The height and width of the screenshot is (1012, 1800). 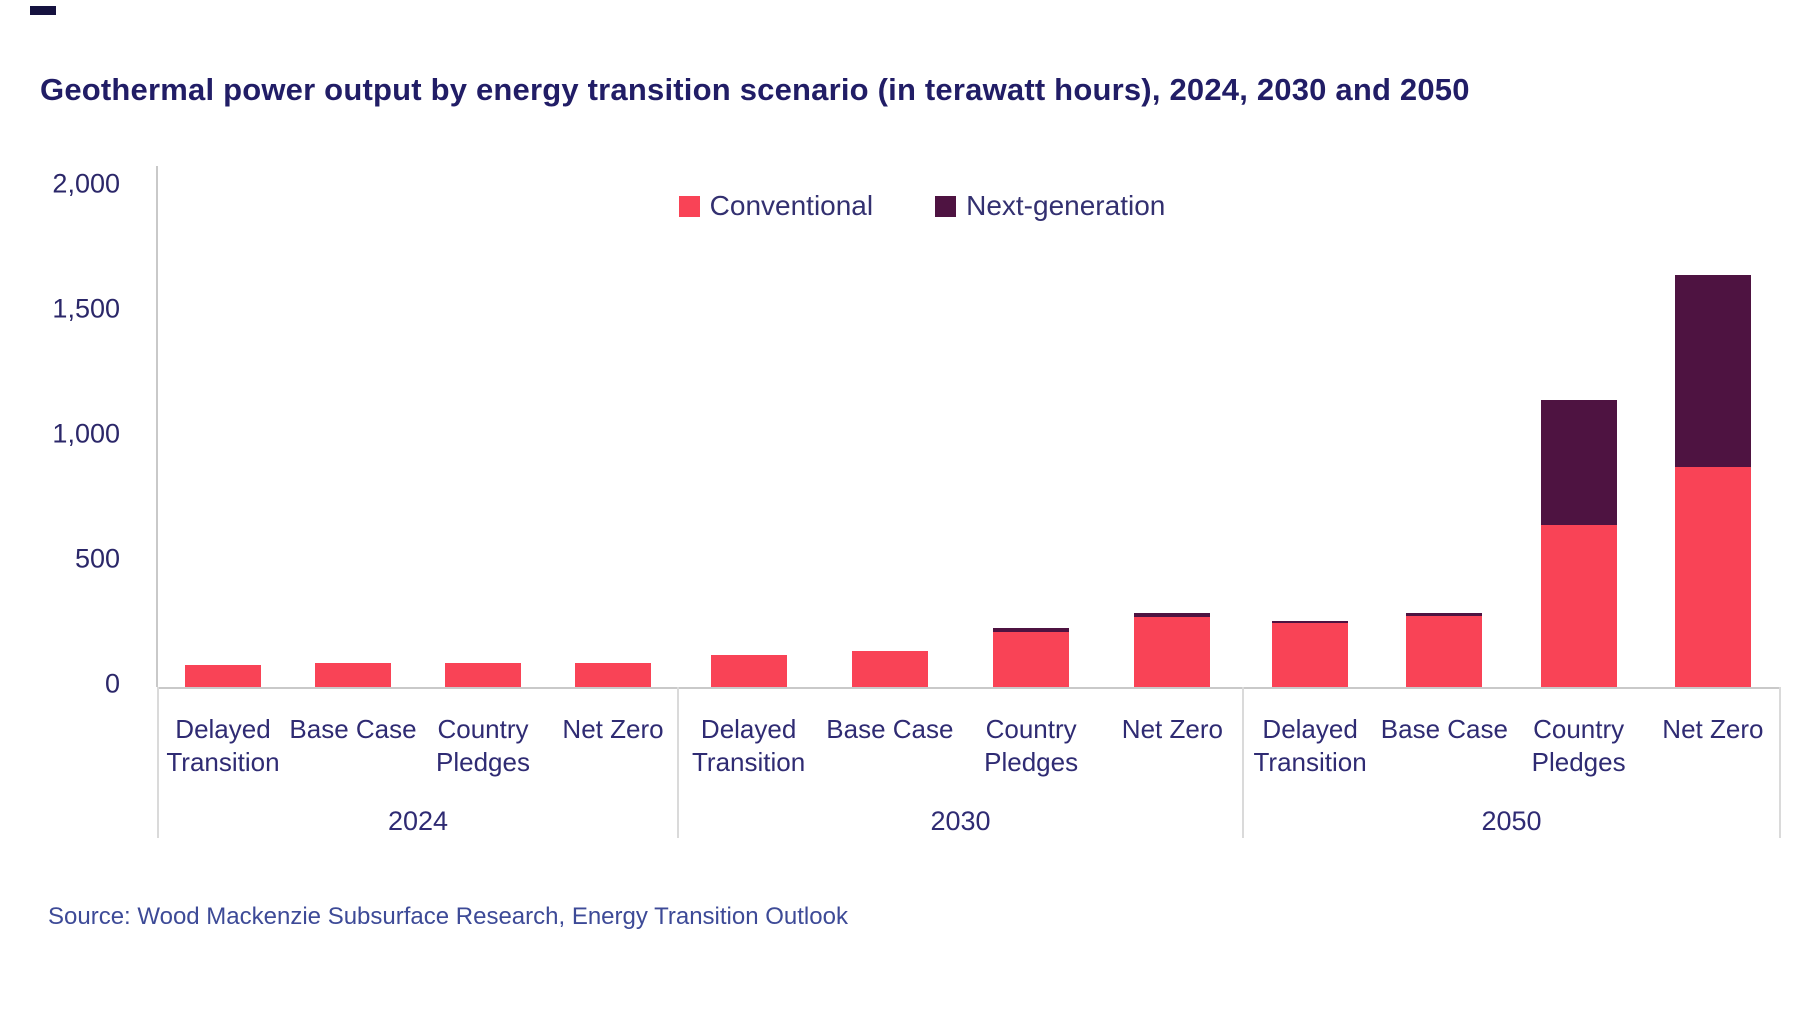 What do you see at coordinates (946, 206) in the screenshot?
I see `legend-swatch-next-generation-icon` at bounding box center [946, 206].